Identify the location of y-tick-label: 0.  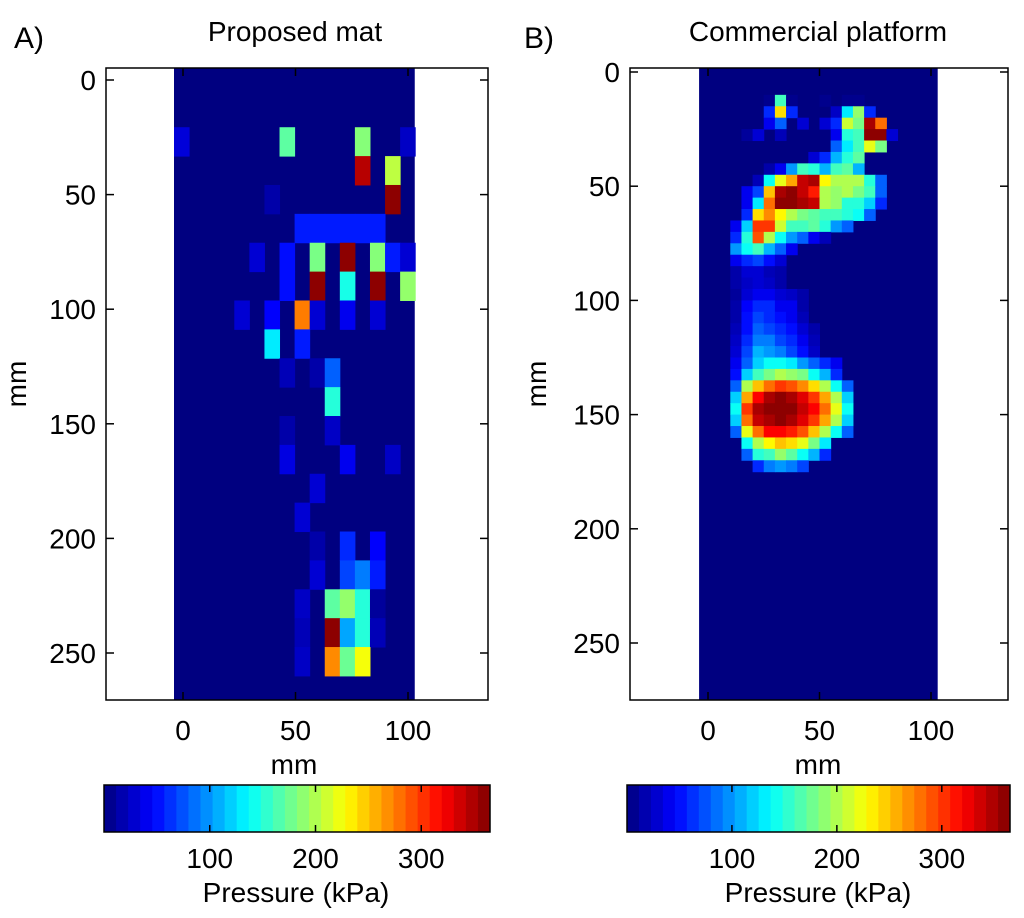
(88, 80).